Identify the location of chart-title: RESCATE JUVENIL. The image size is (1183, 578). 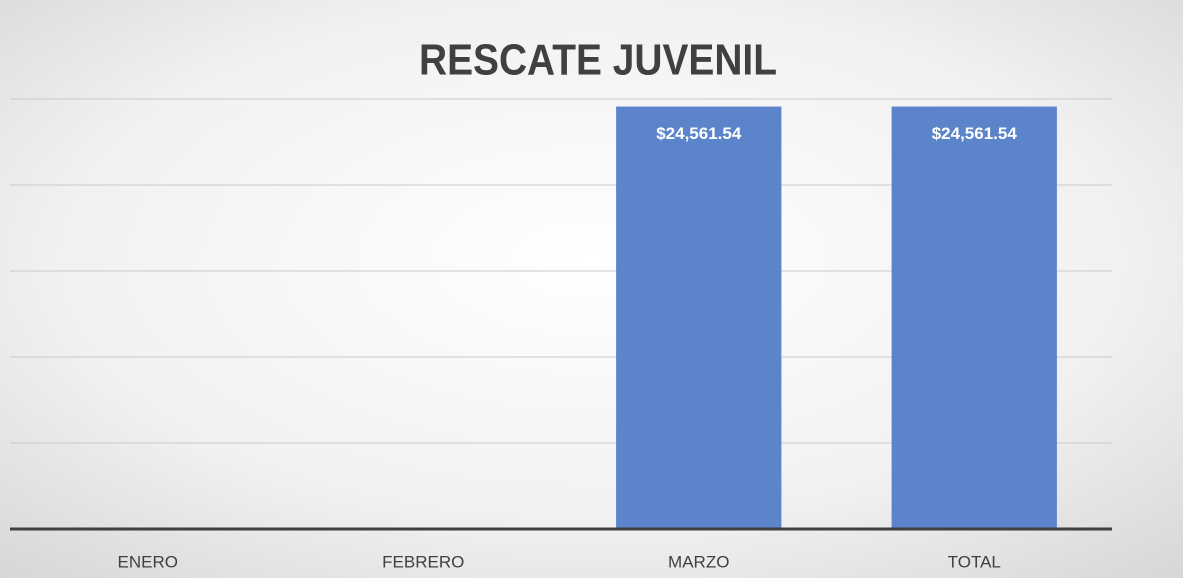
(598, 60).